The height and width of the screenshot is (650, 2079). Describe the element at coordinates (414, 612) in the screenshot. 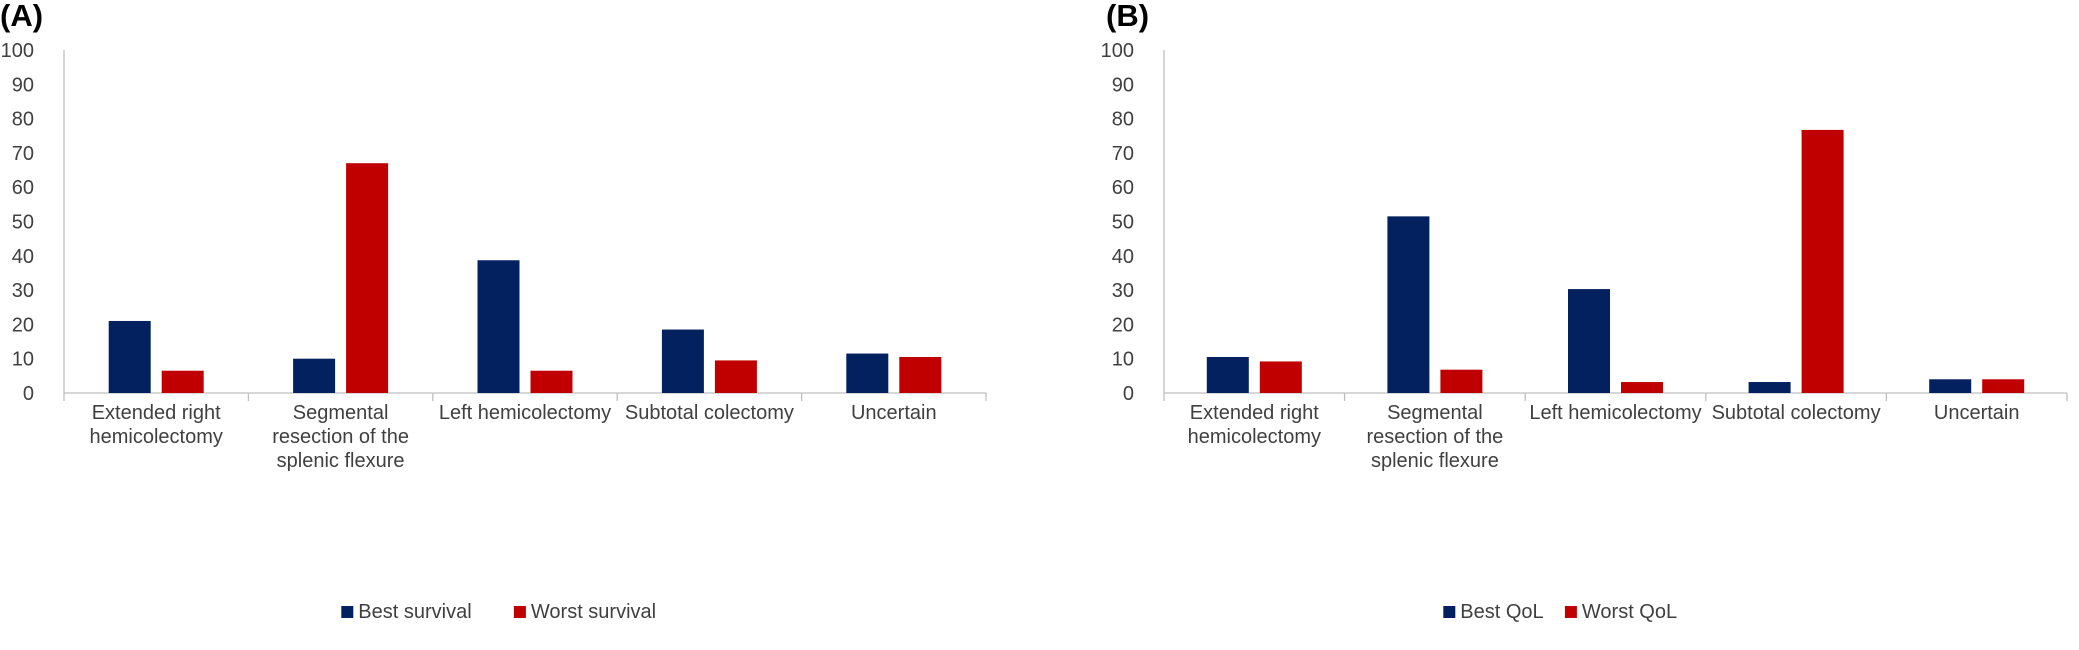

I see `legend-label: Best survival` at that location.